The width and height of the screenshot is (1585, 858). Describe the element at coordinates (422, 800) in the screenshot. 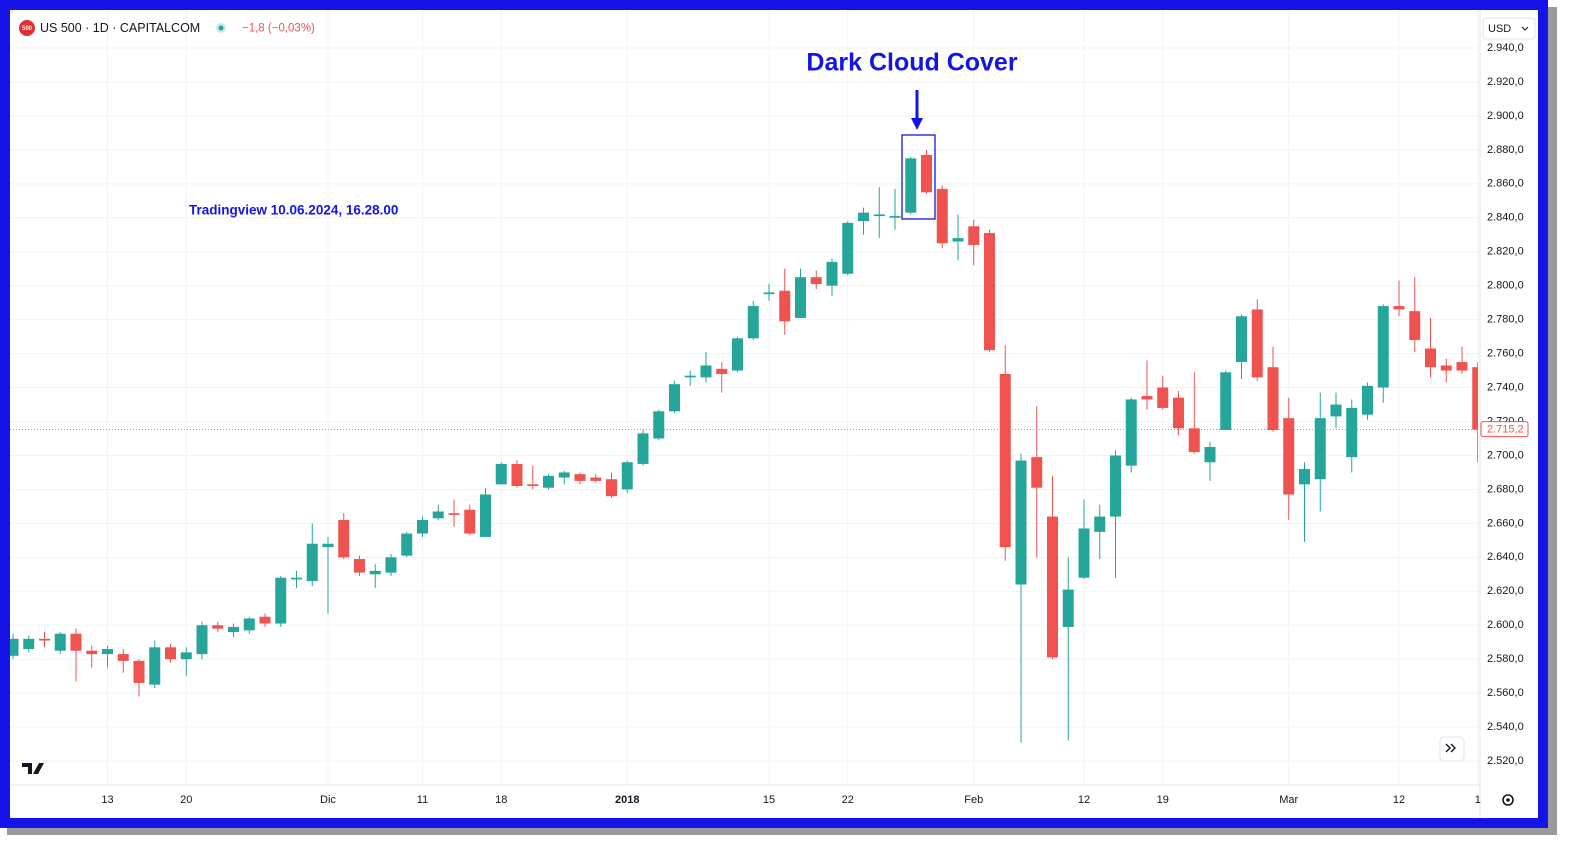

I see `x-tick-label: 11` at that location.